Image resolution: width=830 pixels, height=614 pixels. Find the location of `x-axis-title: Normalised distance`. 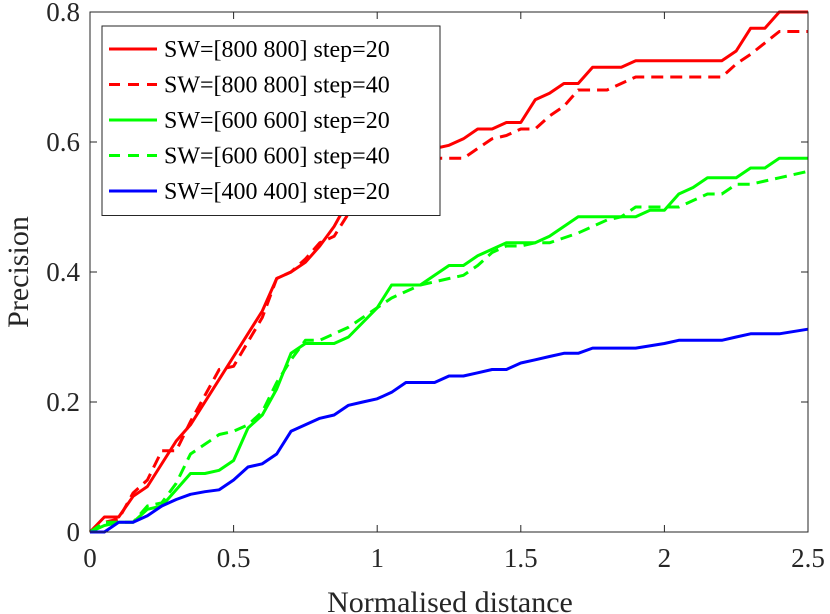

x-axis-title: Normalised distance is located at coordinates (450, 600).